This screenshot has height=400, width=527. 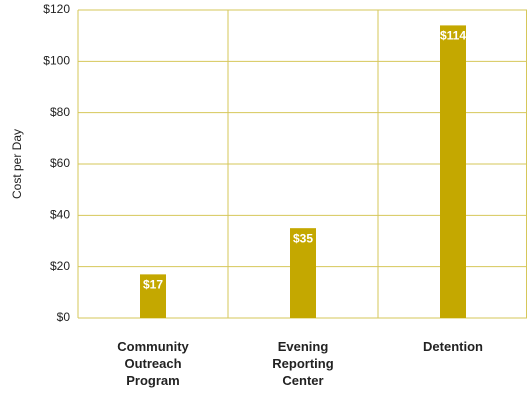 What do you see at coordinates (60, 266) in the screenshot?
I see `y-tick-label: $20` at bounding box center [60, 266].